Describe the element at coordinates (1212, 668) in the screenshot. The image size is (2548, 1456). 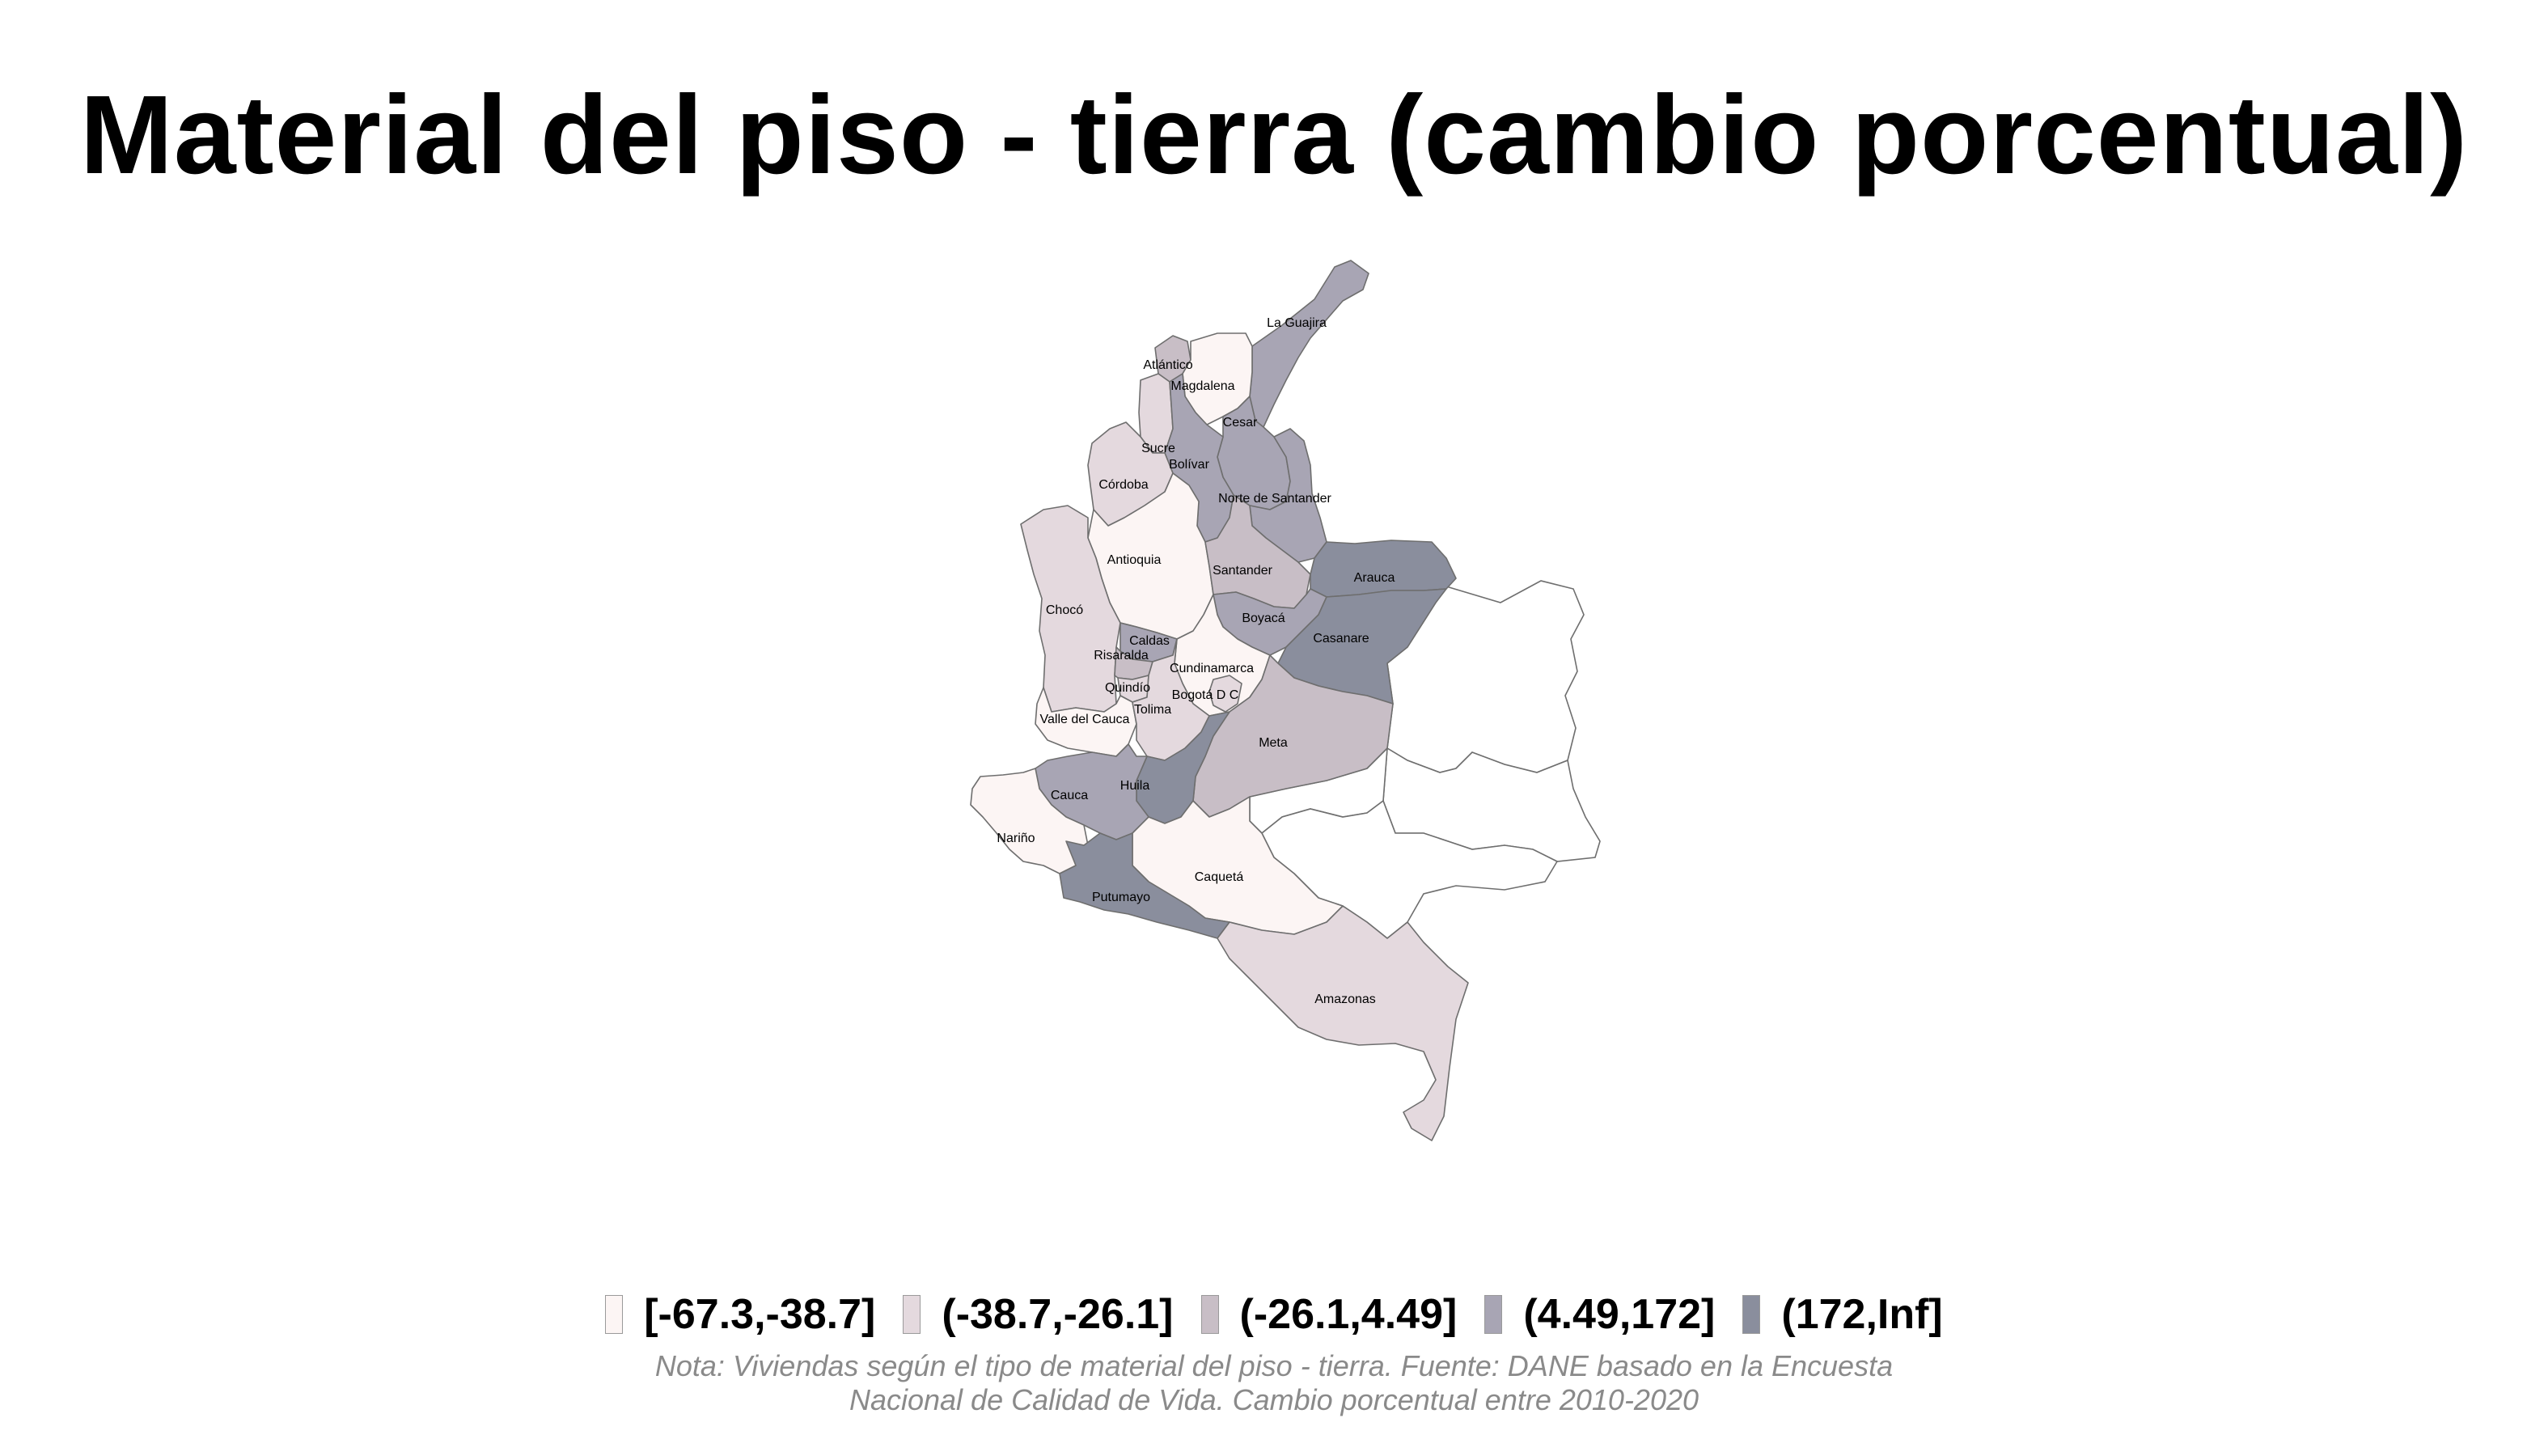
I see `label-cundinamarca: Cundinamarca` at that location.